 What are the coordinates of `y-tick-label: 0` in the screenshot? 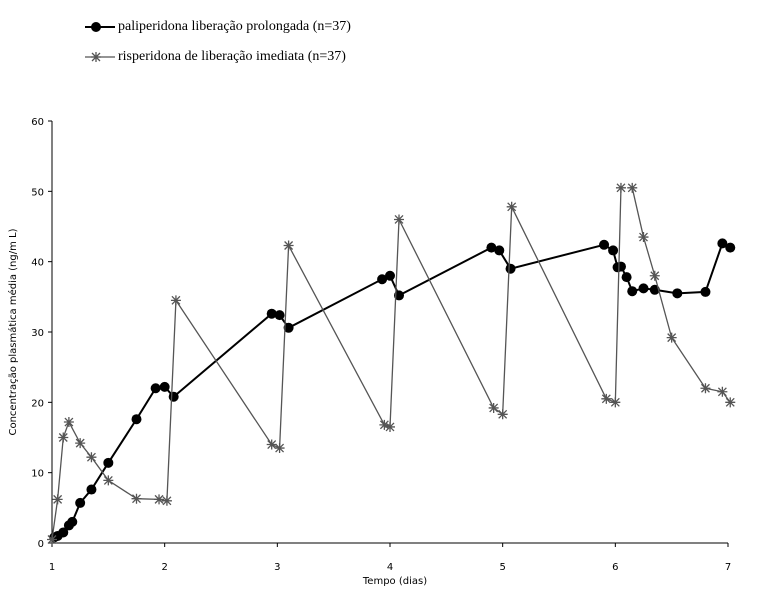 It's located at (41, 544).